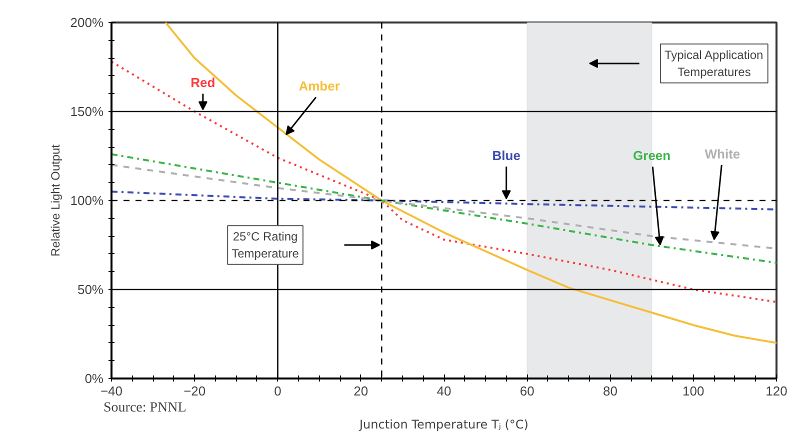  I want to click on annotation: Typical Application Temperatures, so click(714, 63).